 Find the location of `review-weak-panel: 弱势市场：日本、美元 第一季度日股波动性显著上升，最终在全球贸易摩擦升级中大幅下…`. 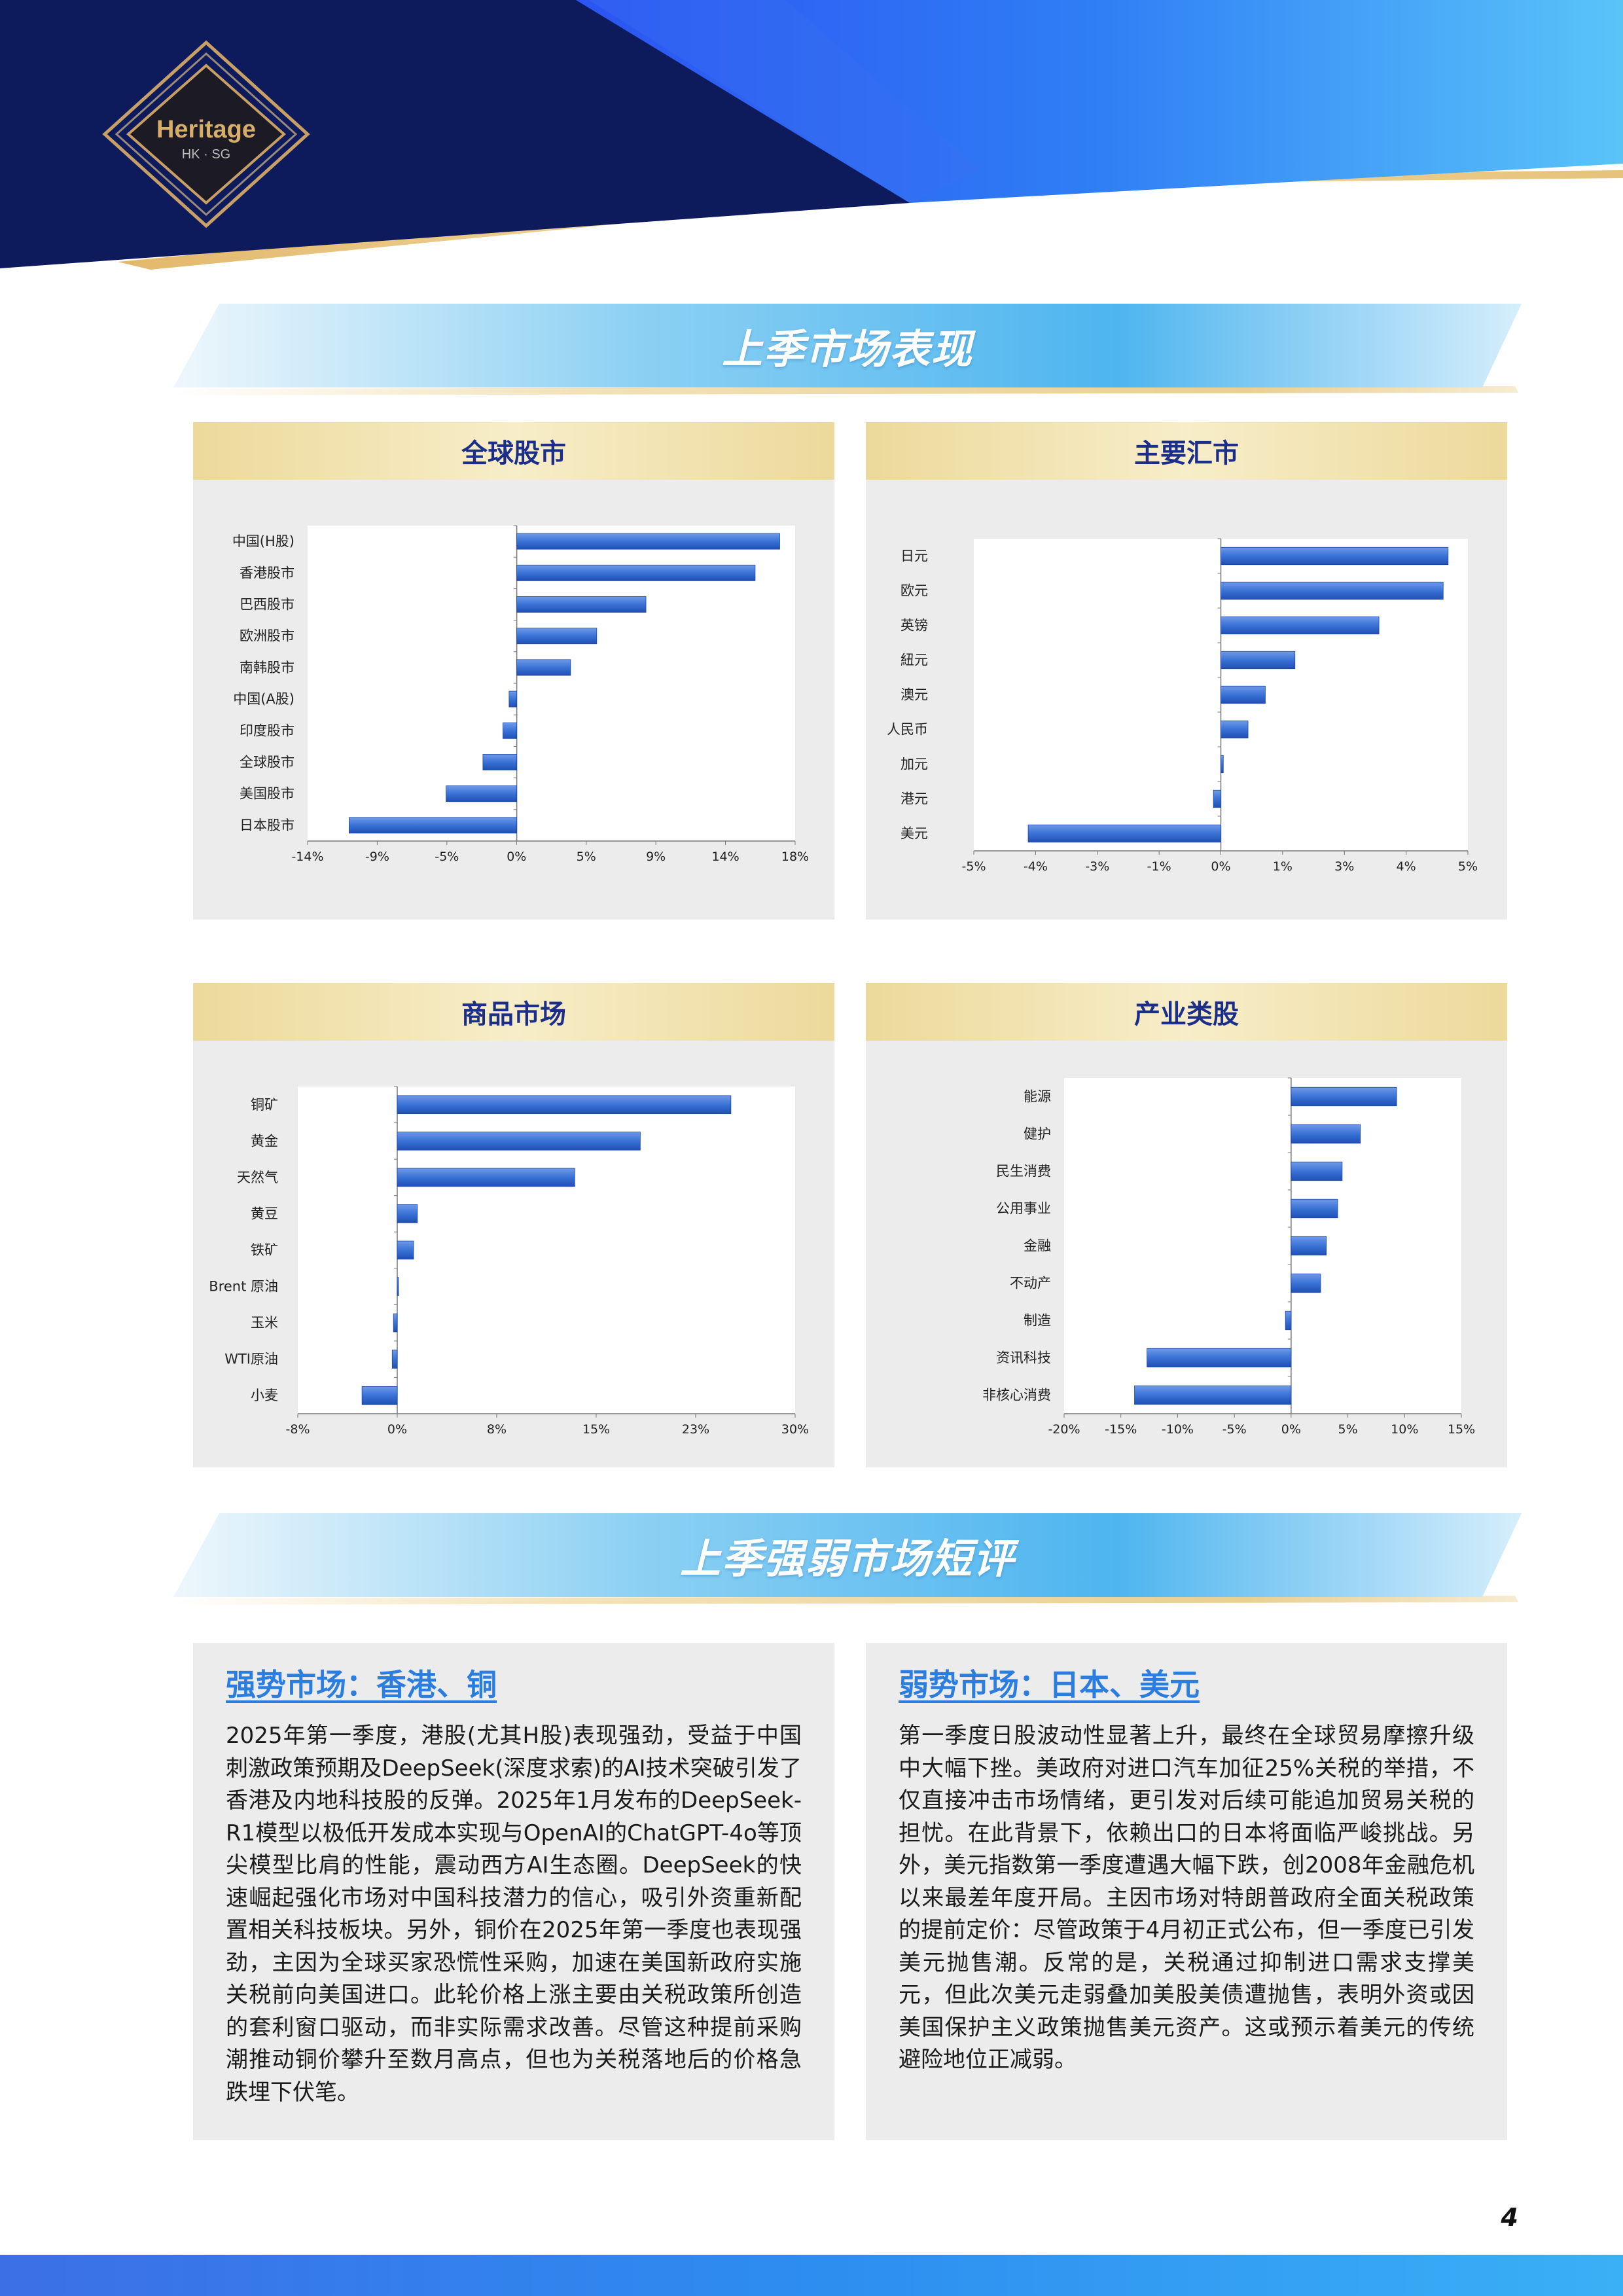

review-weak-panel: 弱势市场：日本、美元 第一季度日股波动性显著上升，最终在全球贸易摩擦升级中大幅下… is located at coordinates (1186, 1891).